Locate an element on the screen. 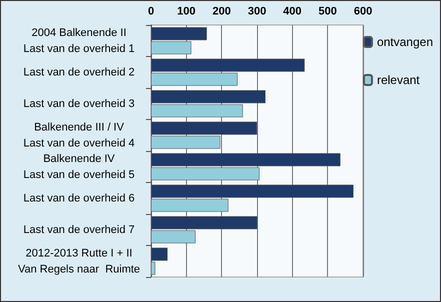 Image resolution: width=441 pixels, height=302 pixels. y-tick-label: 2004 Balkenende II Last van de overheid 1 is located at coordinates (79, 40).